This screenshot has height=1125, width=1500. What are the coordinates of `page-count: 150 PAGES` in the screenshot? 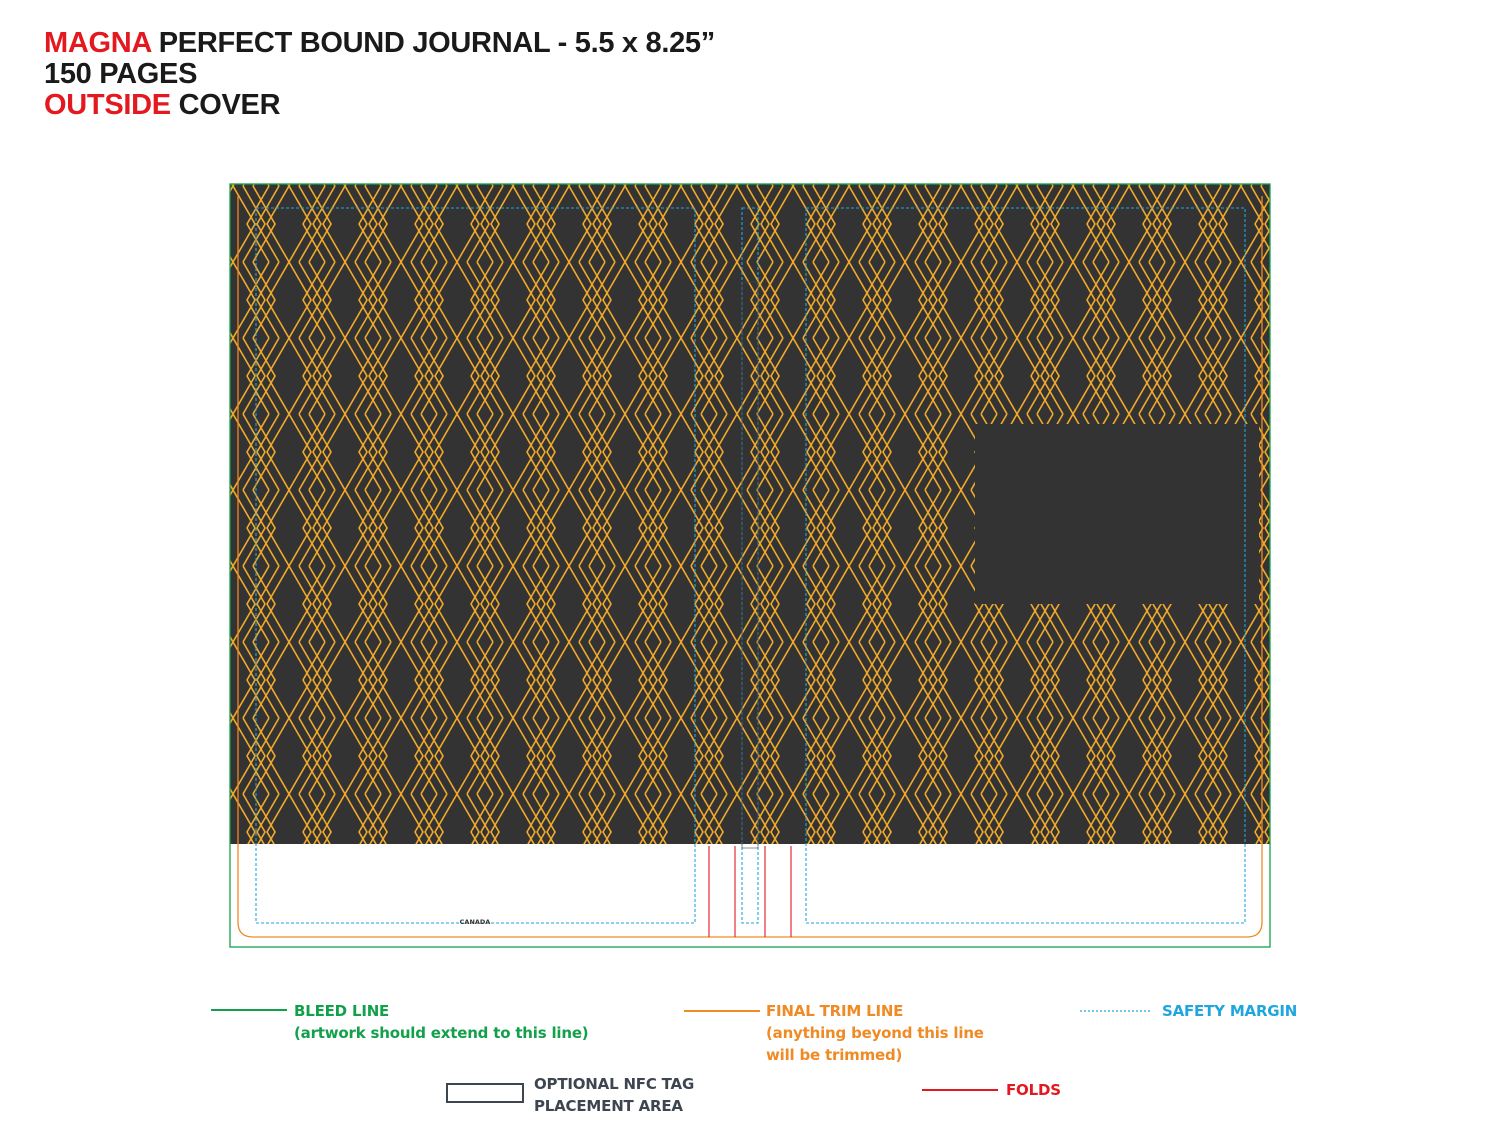 It's located at (121, 74).